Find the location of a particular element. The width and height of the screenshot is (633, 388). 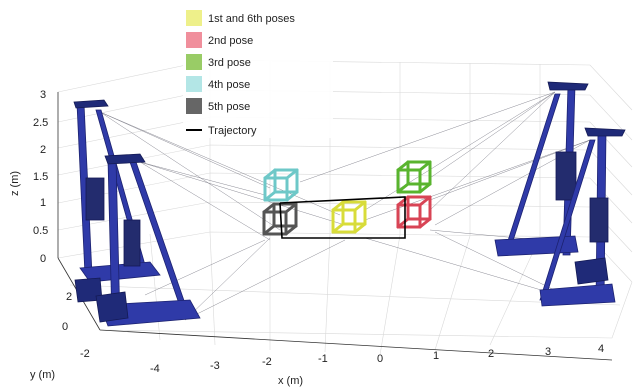

z-axis-ticks: 3 2.5 2 1.5 1 0.5 0 is located at coordinates (40, 177).